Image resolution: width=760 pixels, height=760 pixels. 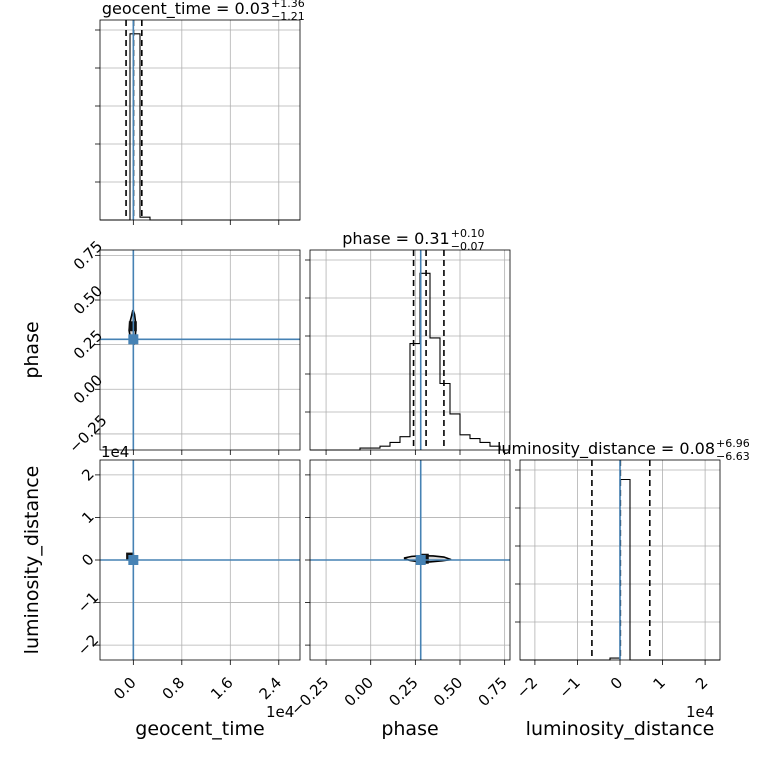 I want to click on histogram-geocent_time, so click(x=200, y=127).